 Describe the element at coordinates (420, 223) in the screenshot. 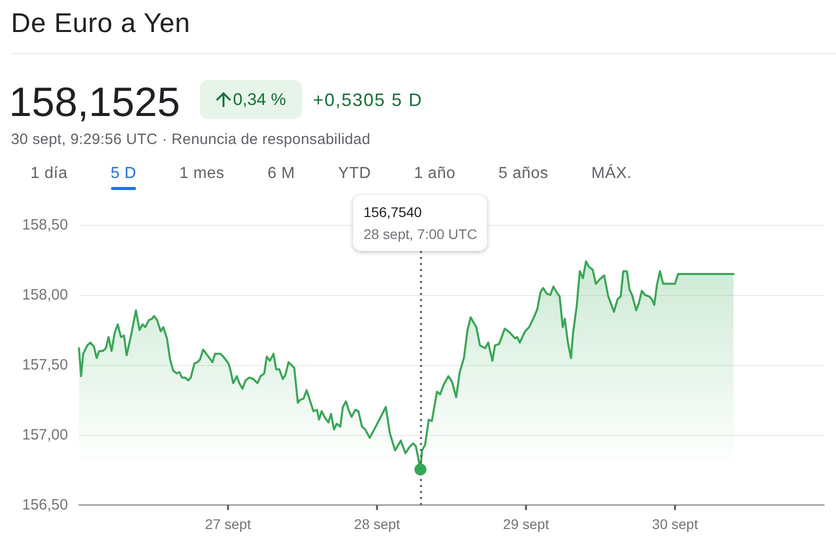

I see `ref-line-label: 156,7540 28 sept, 7:00 UTC` at that location.